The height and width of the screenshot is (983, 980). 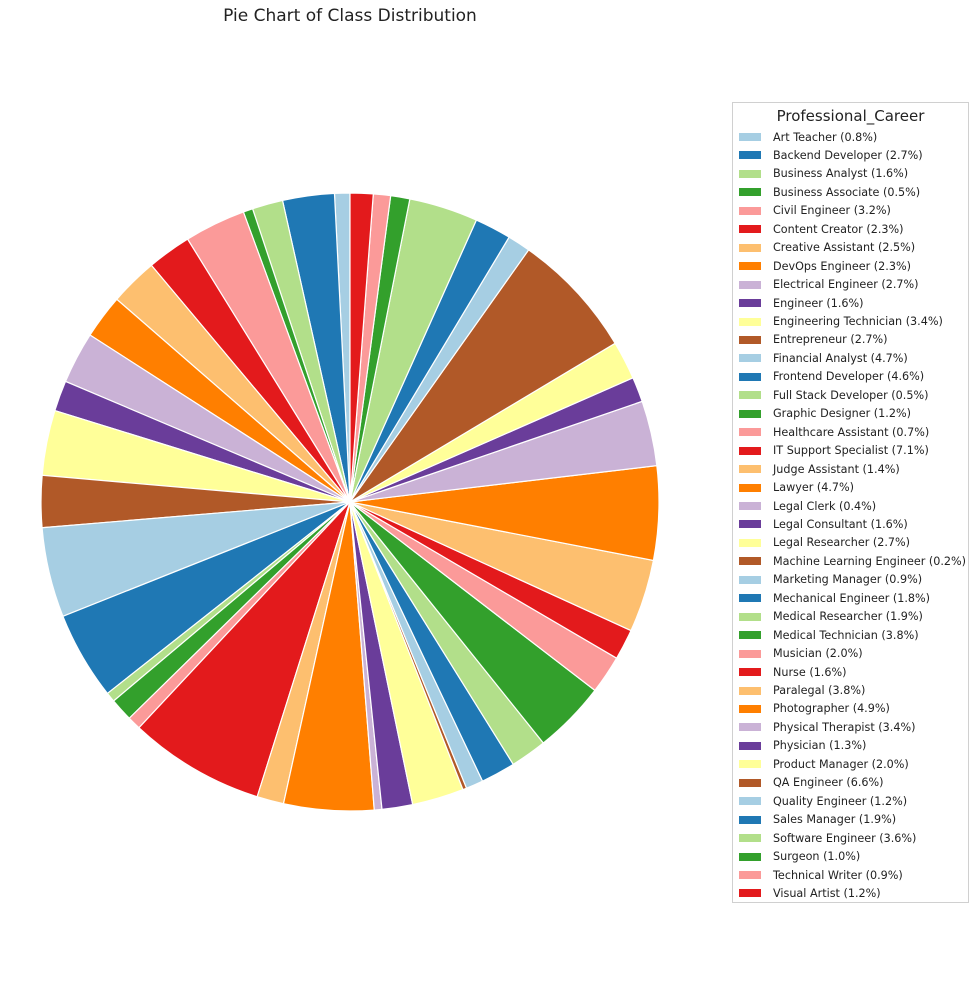 I want to click on legend-label: Healthcare Assistant (0.7%), so click(x=851, y=432).